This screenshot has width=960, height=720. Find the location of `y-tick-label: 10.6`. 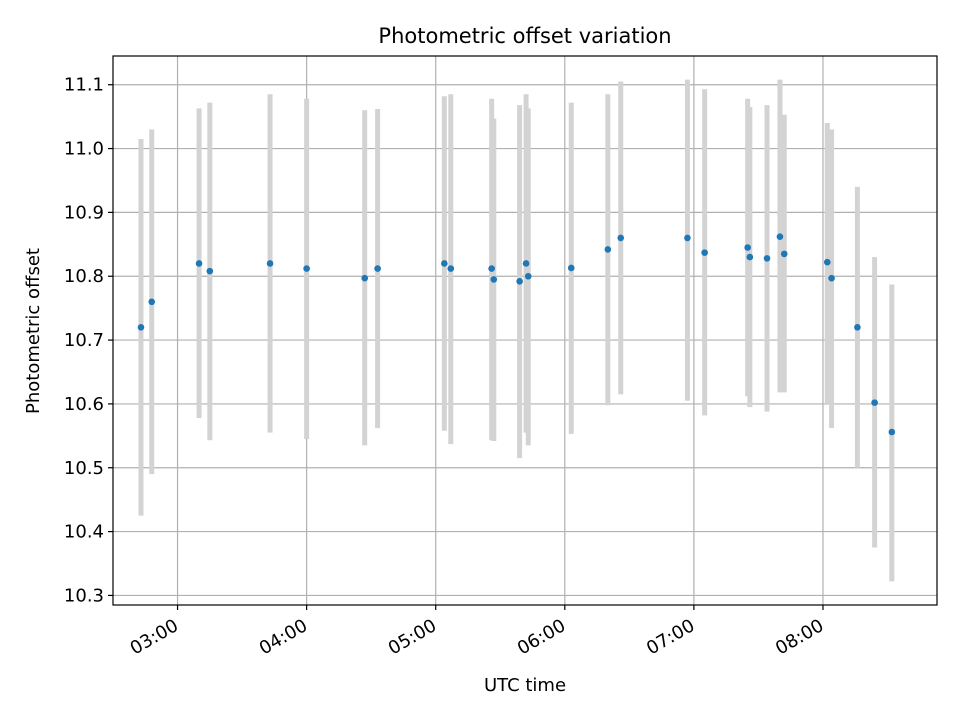

y-tick-label: 10.6 is located at coordinates (84, 404).